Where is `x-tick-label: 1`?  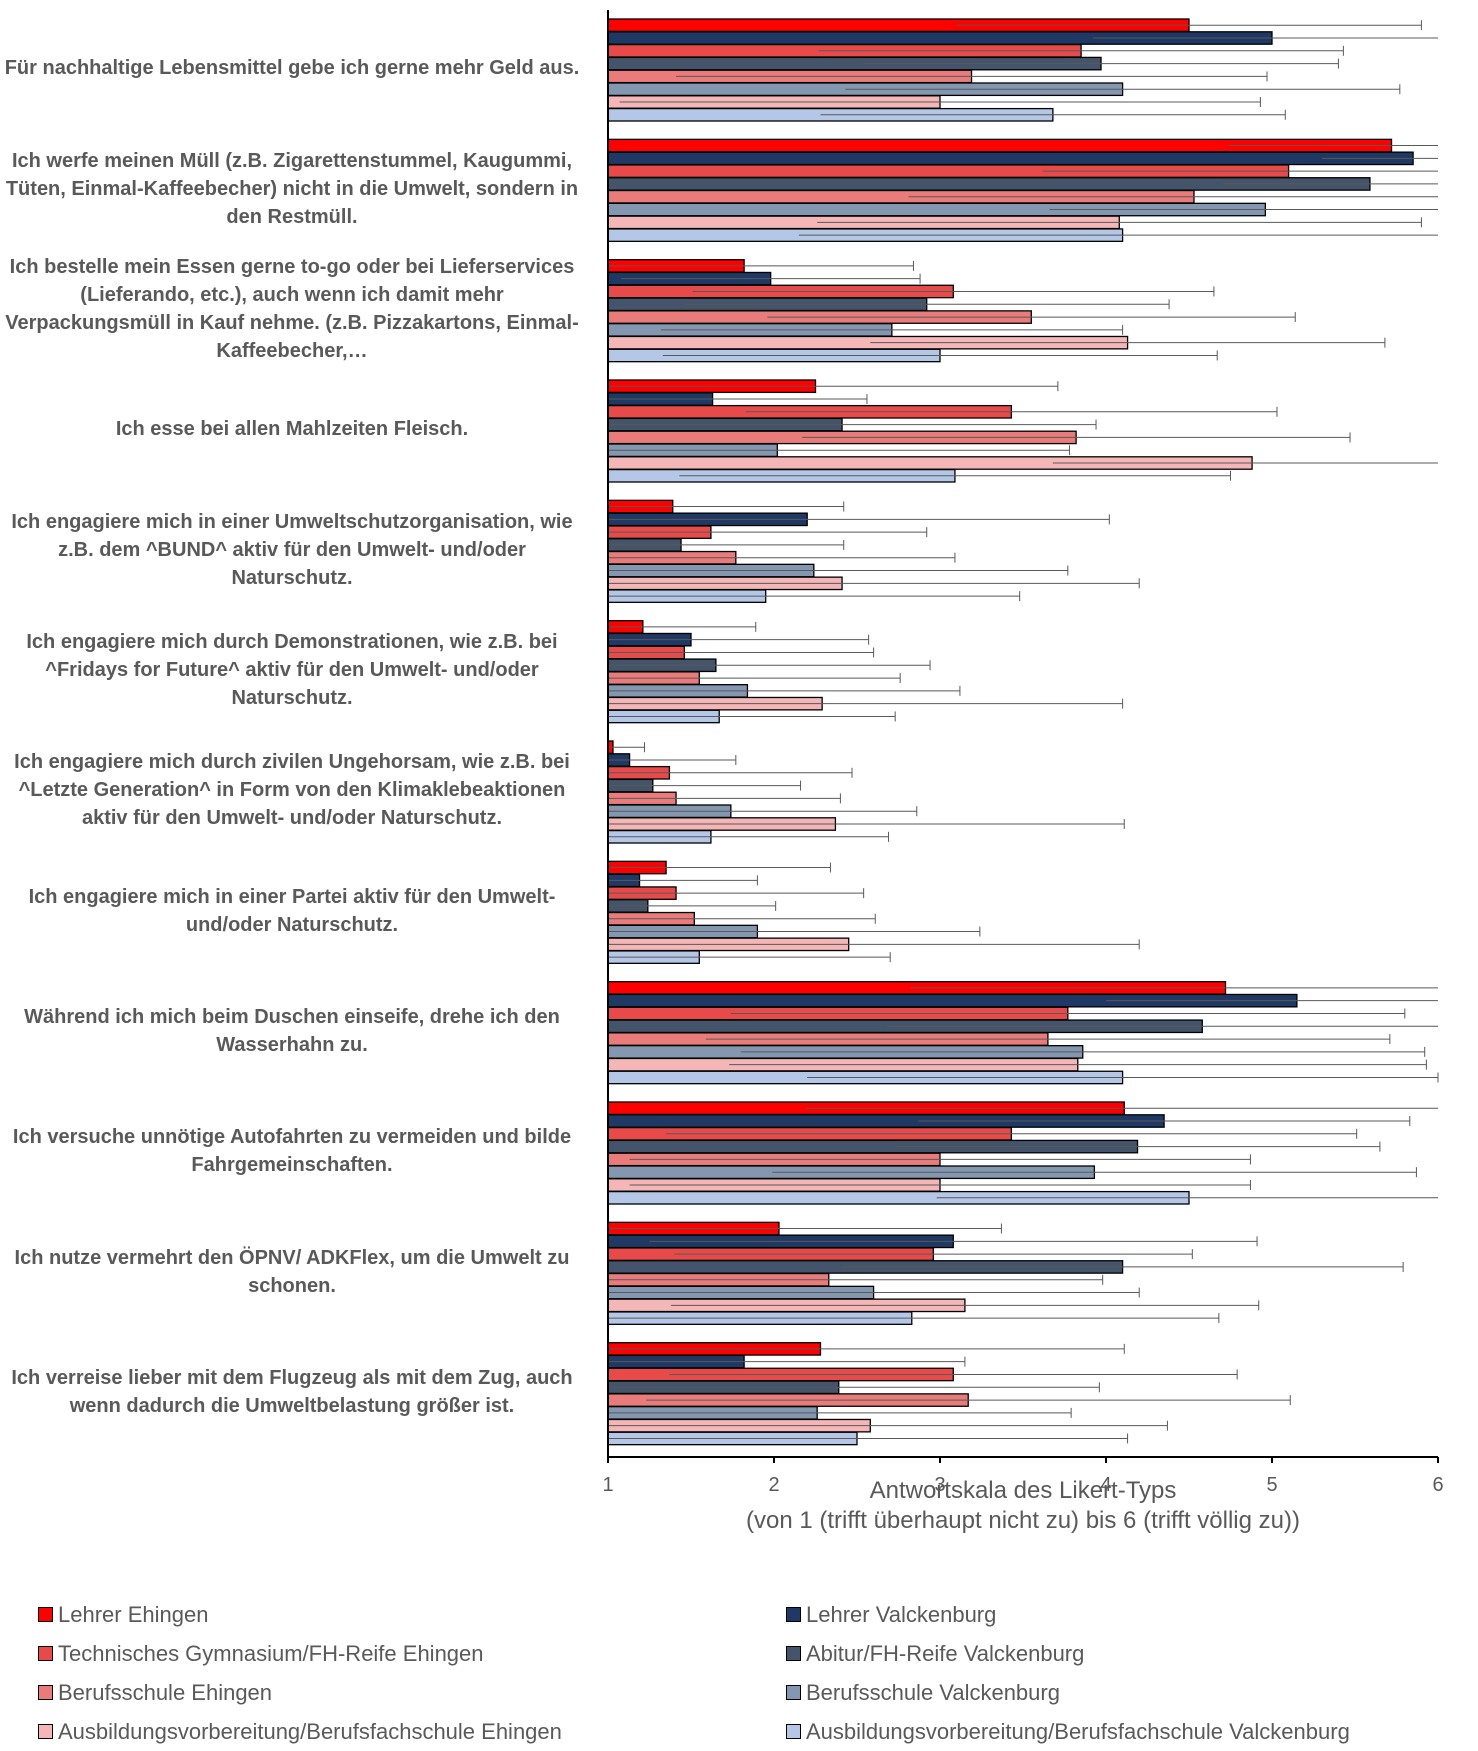 x-tick-label: 1 is located at coordinates (607, 1485).